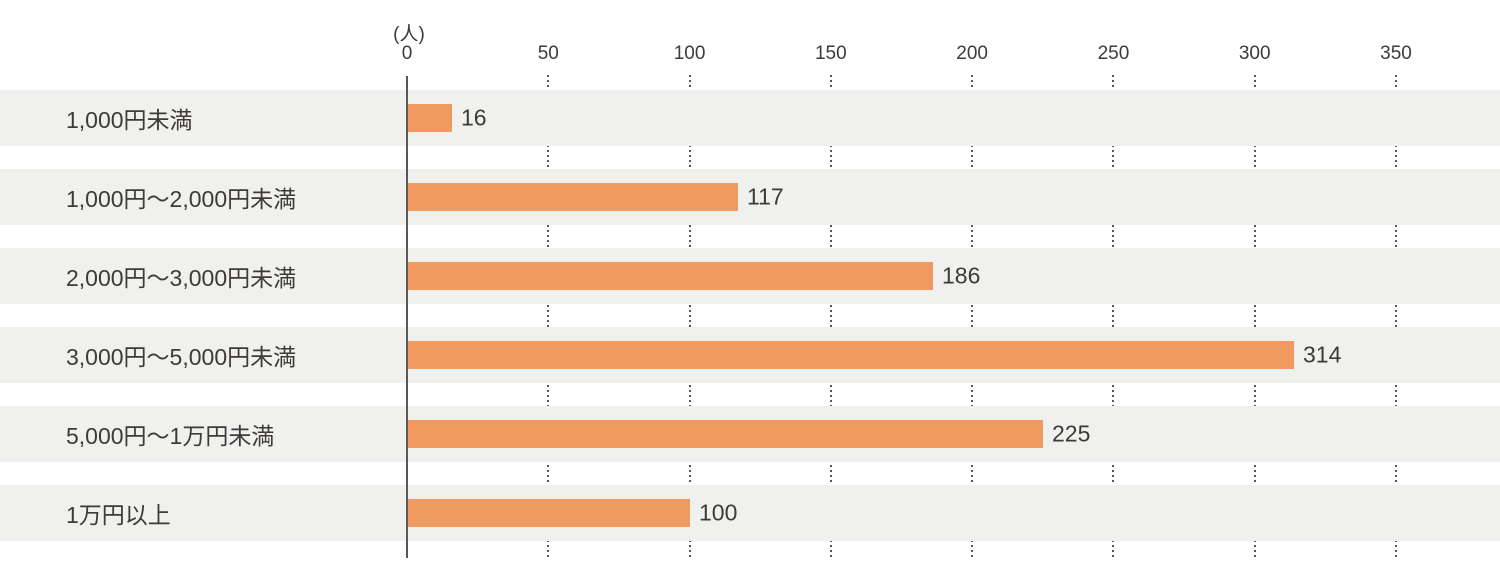 The image size is (1500, 587). I want to click on category-label: 3,000円〜5,000円未満, so click(181, 357).